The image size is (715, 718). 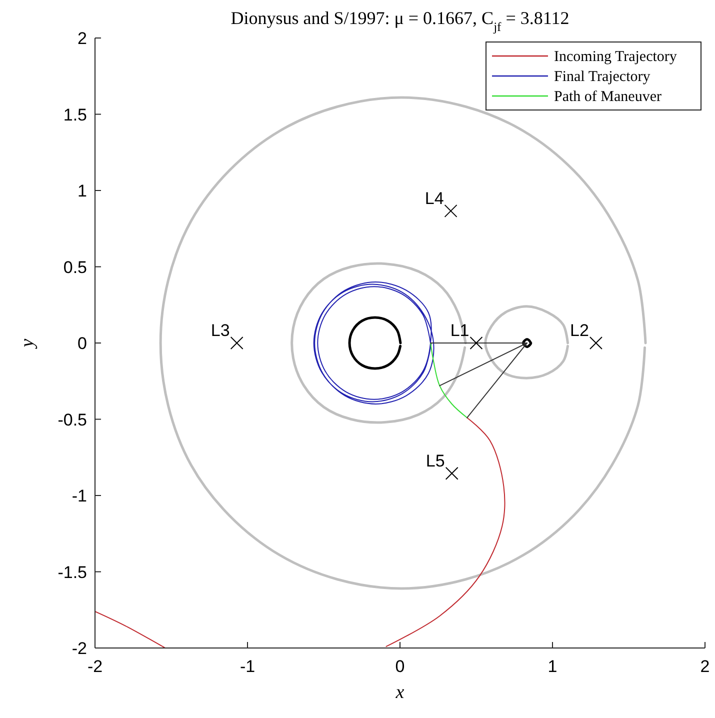 I want to click on y-tick-label: 2, so click(x=82, y=38).